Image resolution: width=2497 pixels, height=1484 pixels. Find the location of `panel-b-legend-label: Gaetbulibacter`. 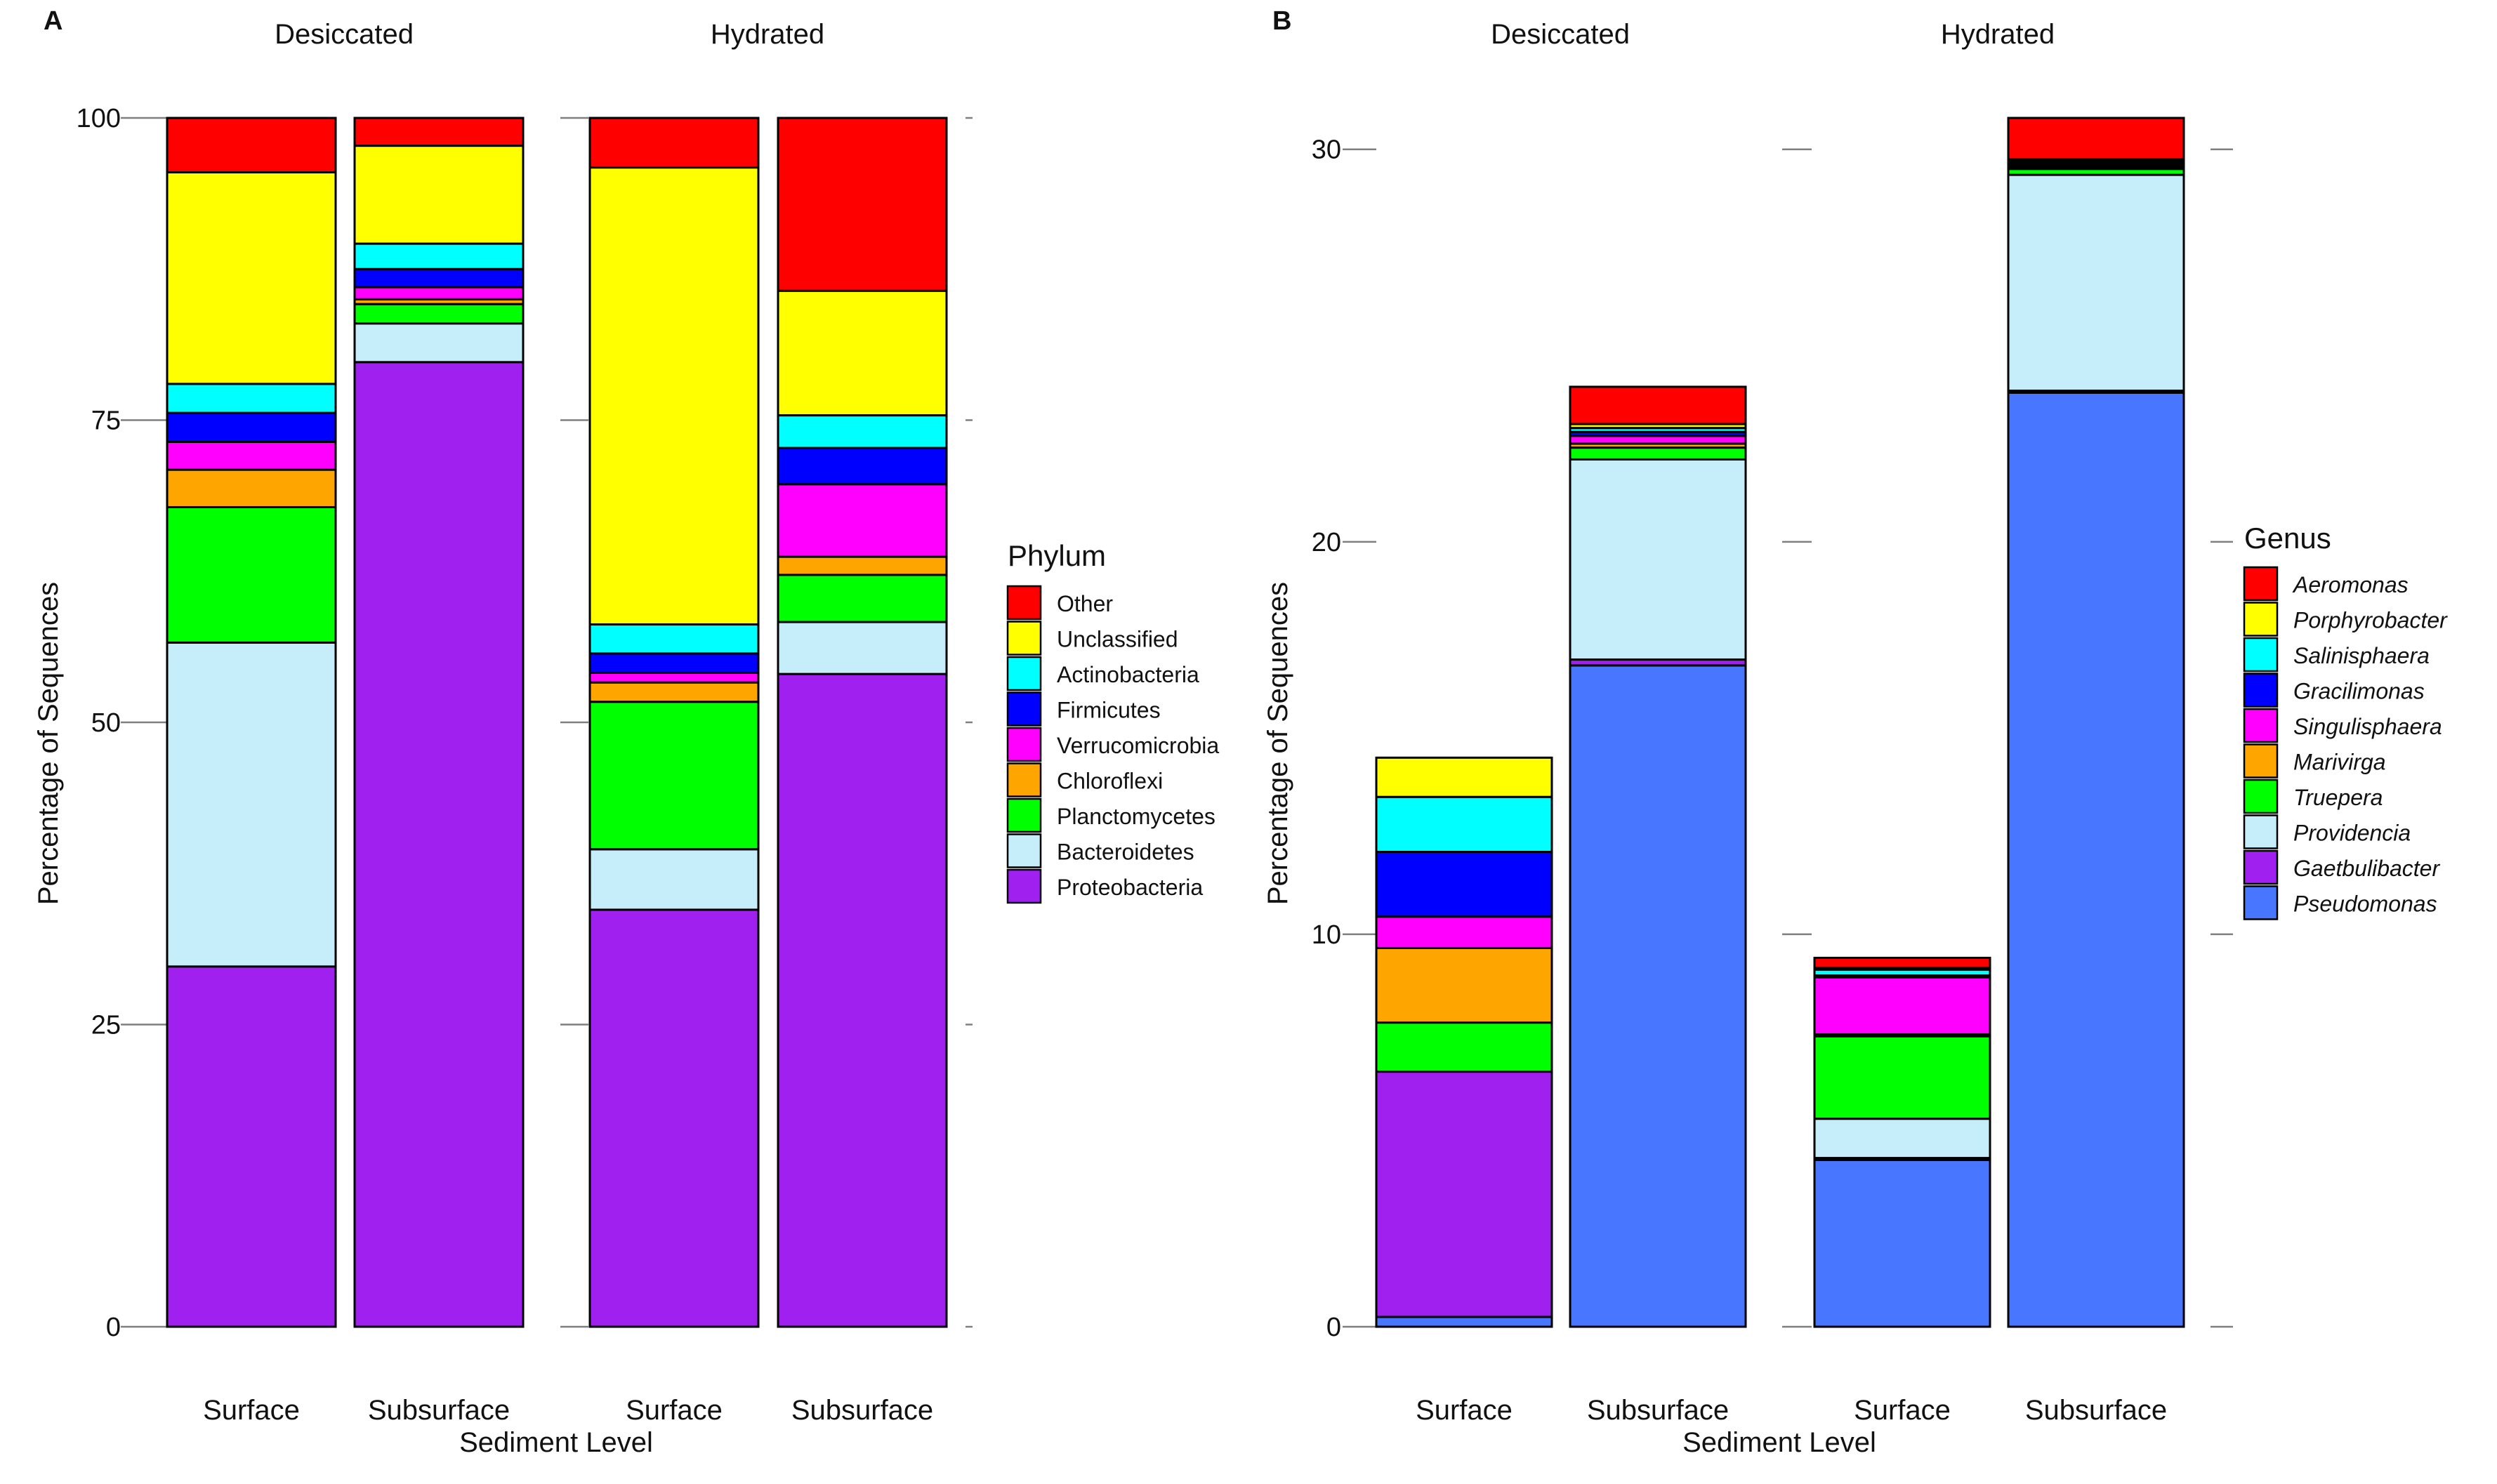

panel-b-legend-label: Gaetbulibacter is located at coordinates (2366, 868).